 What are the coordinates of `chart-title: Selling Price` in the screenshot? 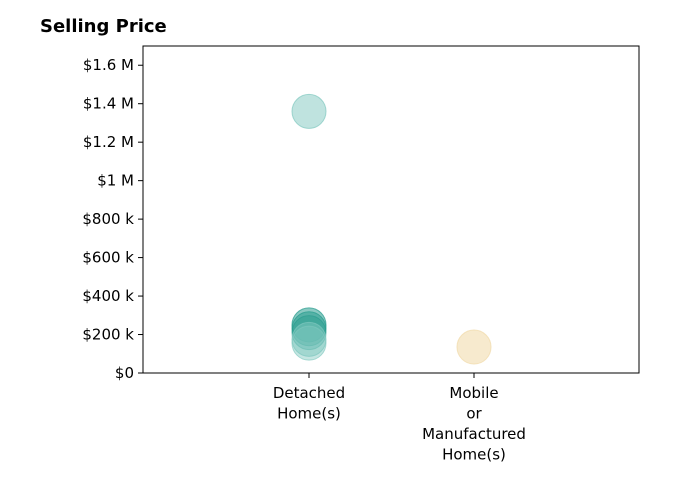 It's located at (103, 26).